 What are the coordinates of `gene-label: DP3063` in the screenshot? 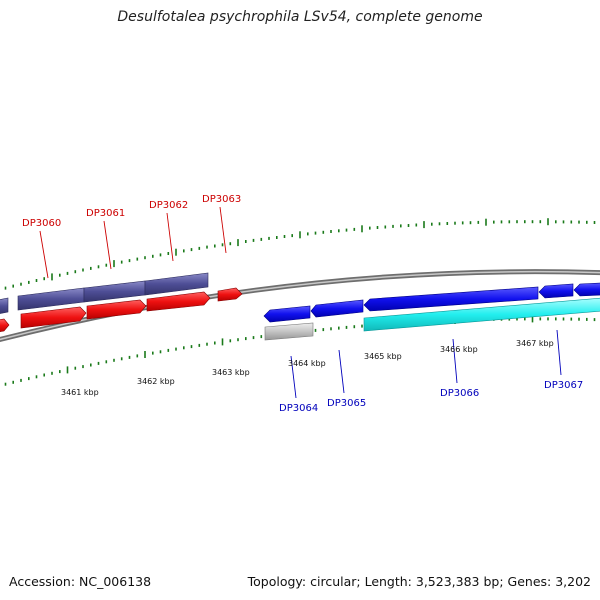 It's located at (221, 199).